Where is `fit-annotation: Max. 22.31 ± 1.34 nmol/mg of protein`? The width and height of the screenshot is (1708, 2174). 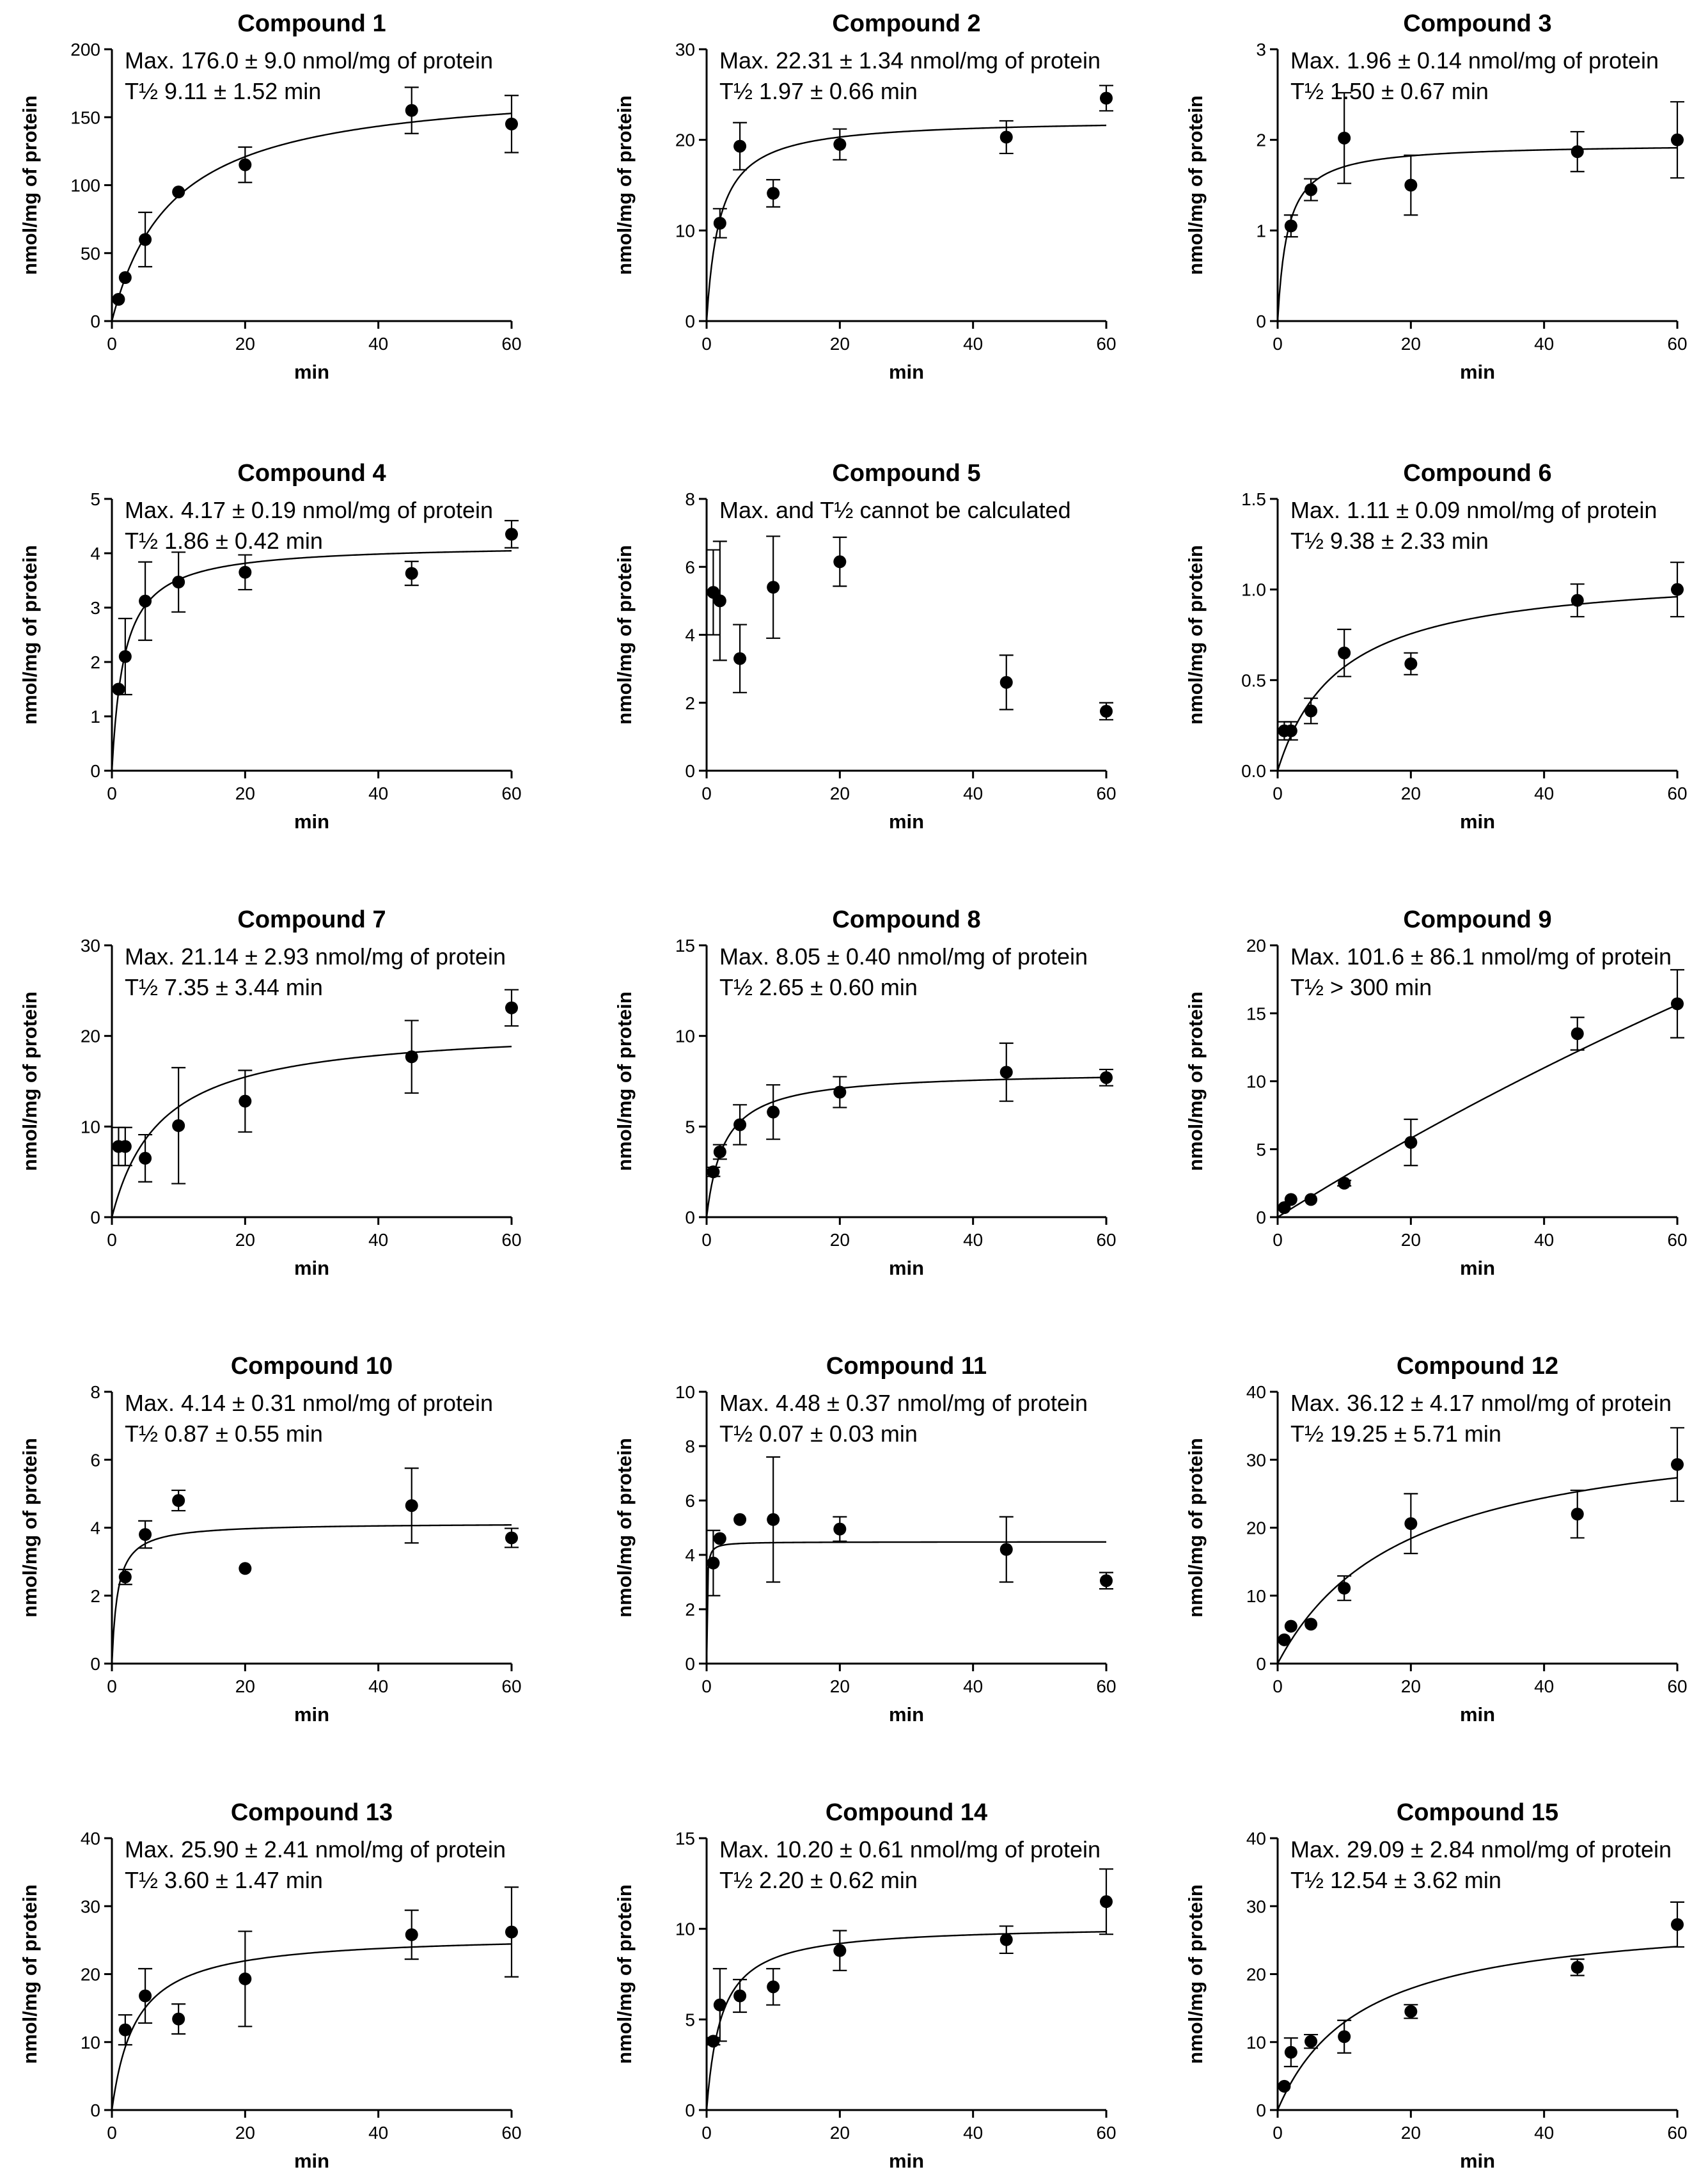 fit-annotation: Max. 22.31 ± 1.34 nmol/mg of protein is located at coordinates (910, 60).